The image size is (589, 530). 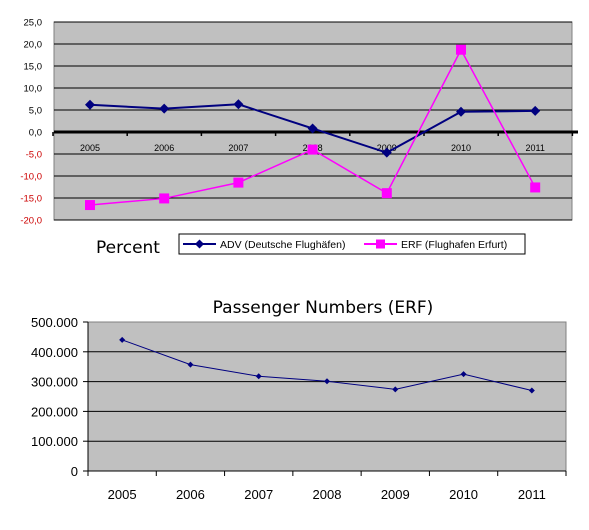 What do you see at coordinates (33, 89) in the screenshot?
I see `y-tick-label: 10,0` at bounding box center [33, 89].